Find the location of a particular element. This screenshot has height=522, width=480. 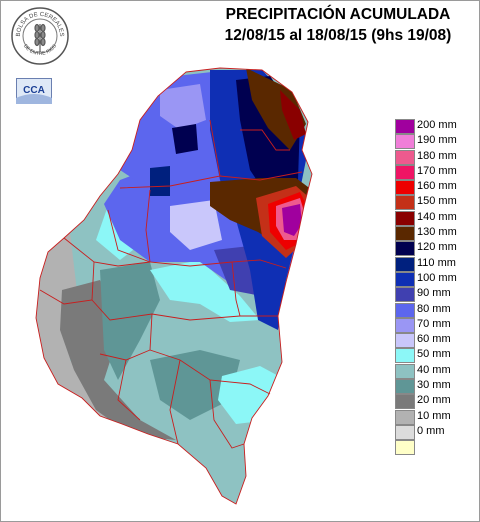

legend-item: 150 mm is located at coordinates (435, 202).